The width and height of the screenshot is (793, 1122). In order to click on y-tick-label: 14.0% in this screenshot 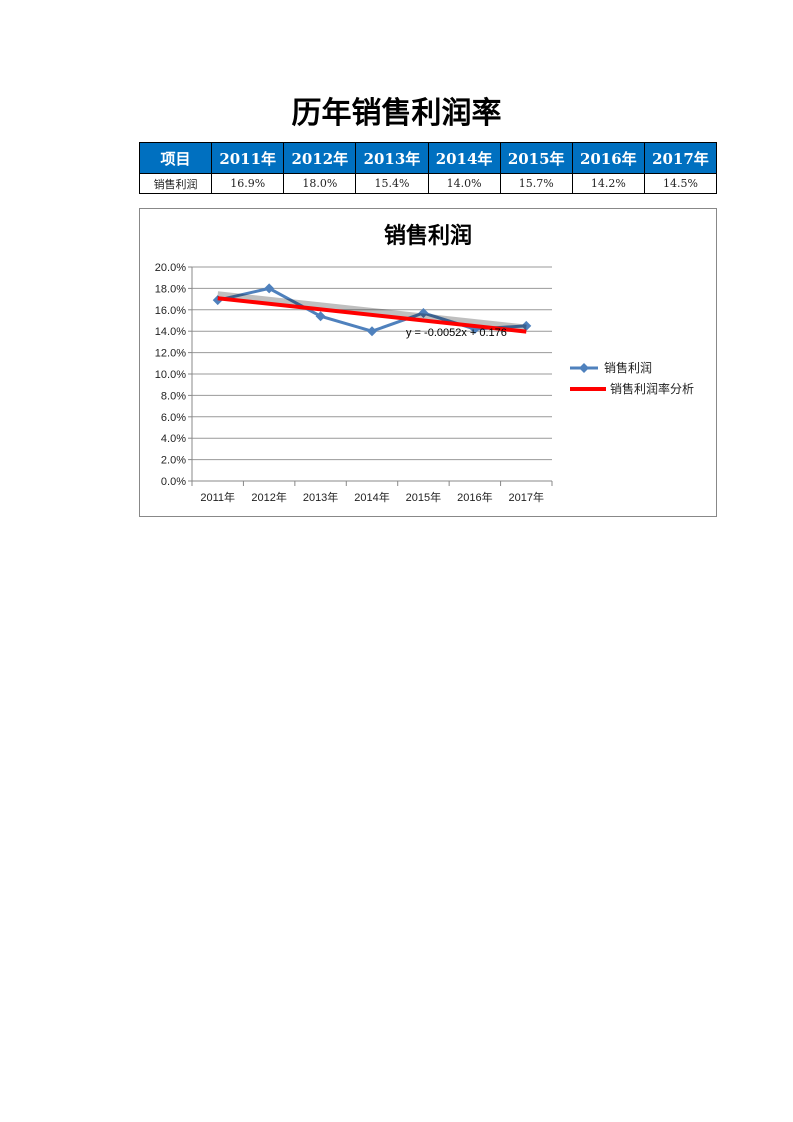, I will do `click(170, 332)`.